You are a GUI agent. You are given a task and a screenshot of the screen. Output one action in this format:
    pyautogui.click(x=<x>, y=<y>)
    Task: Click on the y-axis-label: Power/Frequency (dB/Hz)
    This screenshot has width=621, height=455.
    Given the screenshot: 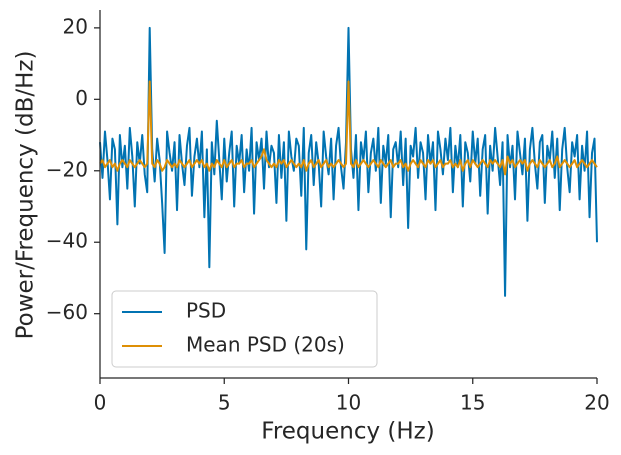 What is the action you would take?
    pyautogui.click(x=26, y=195)
    